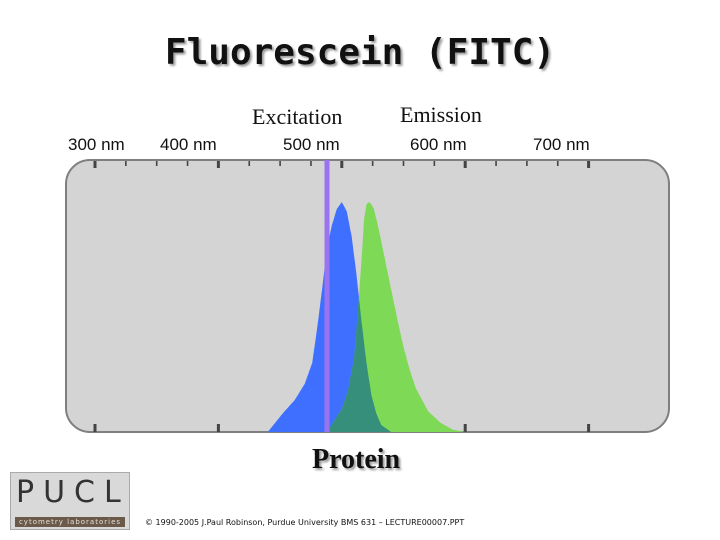  What do you see at coordinates (297, 116) in the screenshot?
I see `excitation-label: Excitation` at bounding box center [297, 116].